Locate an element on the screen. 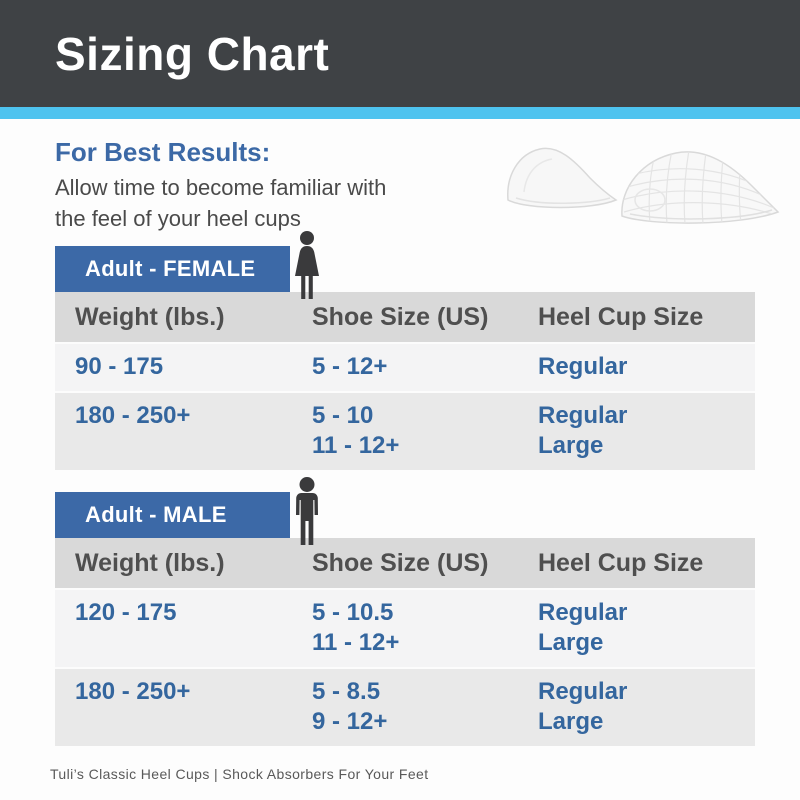 Image resolution: width=800 pixels, height=800 pixels. section-banner-female: Adult - FEMALE is located at coordinates (172, 269).